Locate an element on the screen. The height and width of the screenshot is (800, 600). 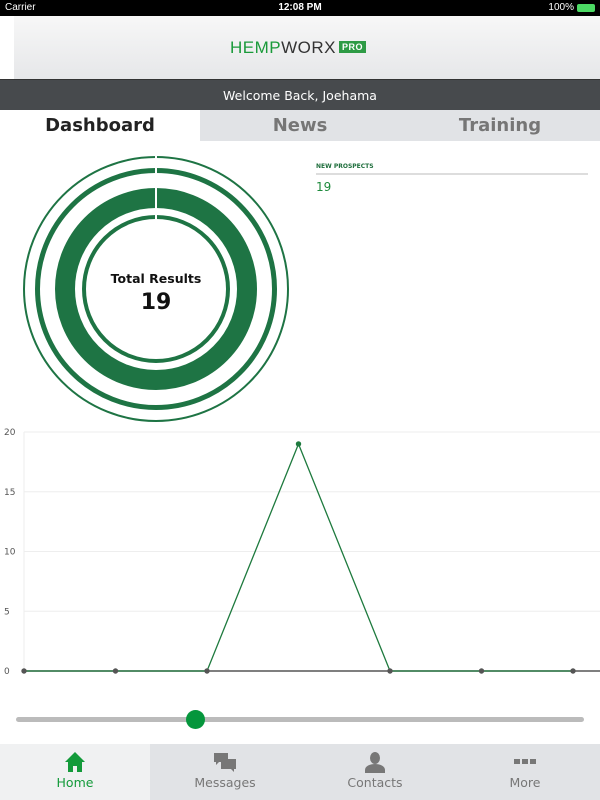
nav-label: More is located at coordinates (525, 782).